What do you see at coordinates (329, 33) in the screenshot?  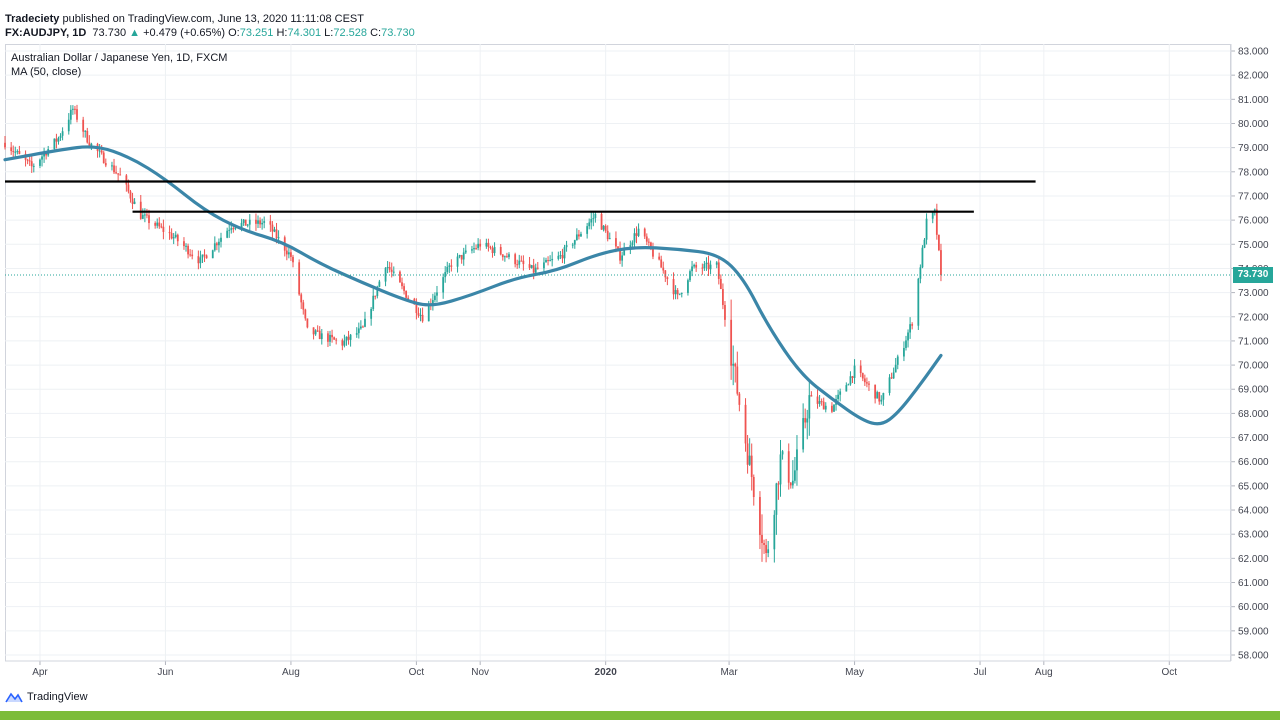 I see `low-label: L:` at bounding box center [329, 33].